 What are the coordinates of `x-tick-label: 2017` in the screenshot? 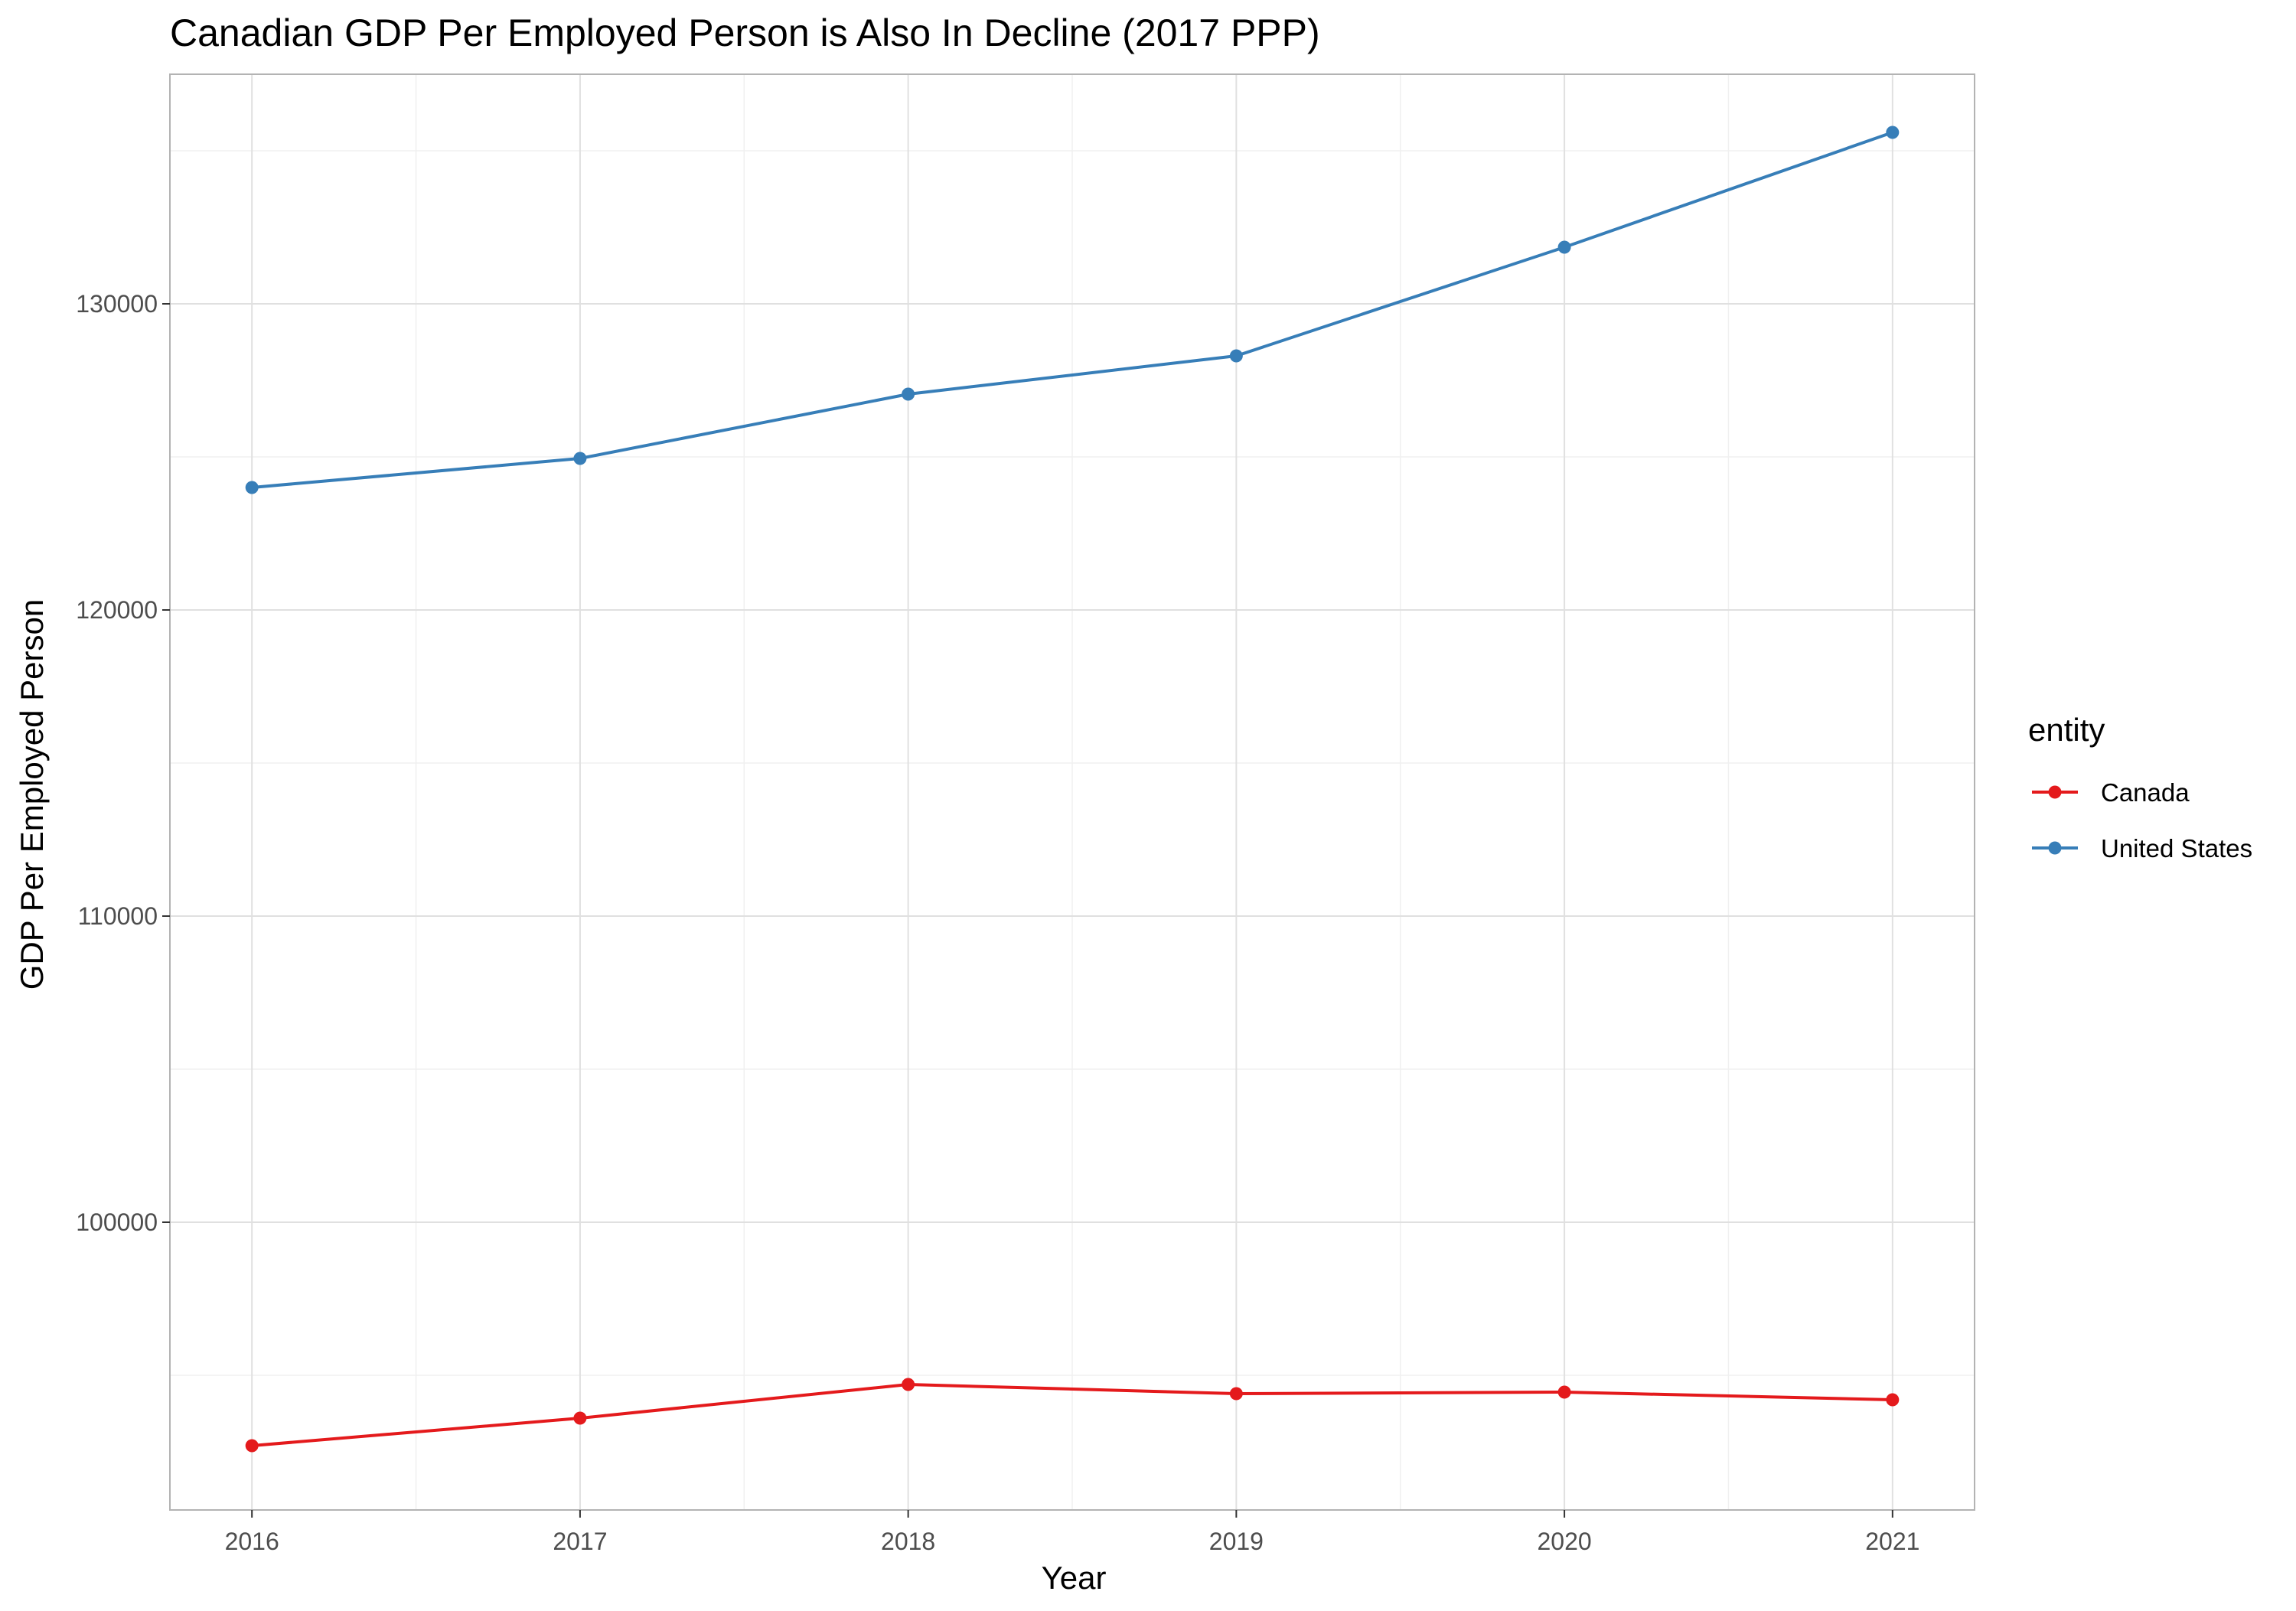 It's located at (580, 1541).